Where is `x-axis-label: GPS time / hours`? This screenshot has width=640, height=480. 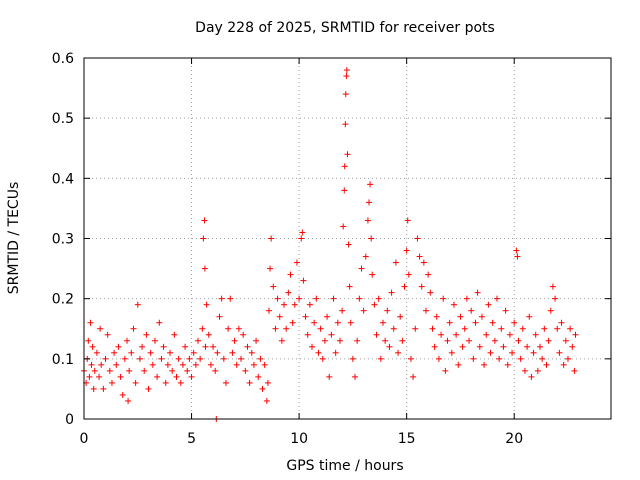 x-axis-label: GPS time / hours is located at coordinates (344, 466).